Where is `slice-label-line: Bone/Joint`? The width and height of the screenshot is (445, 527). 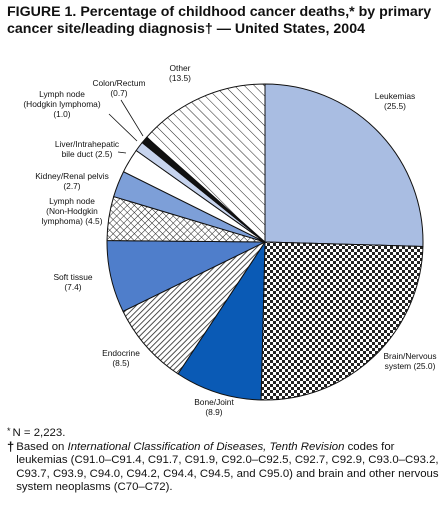 slice-label-line: Bone/Joint is located at coordinates (214, 402).